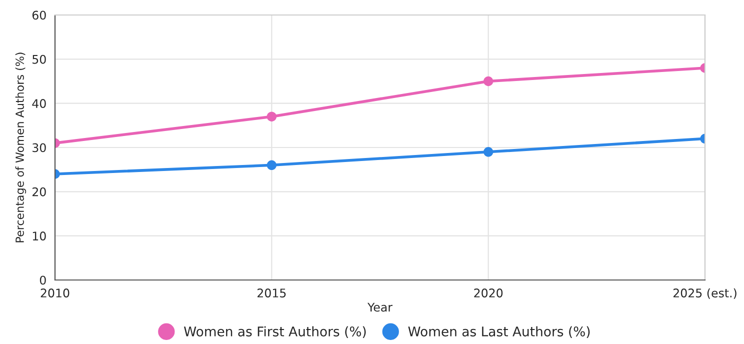  Describe the element at coordinates (43, 280) in the screenshot. I see `y-tick-label: 0` at that location.